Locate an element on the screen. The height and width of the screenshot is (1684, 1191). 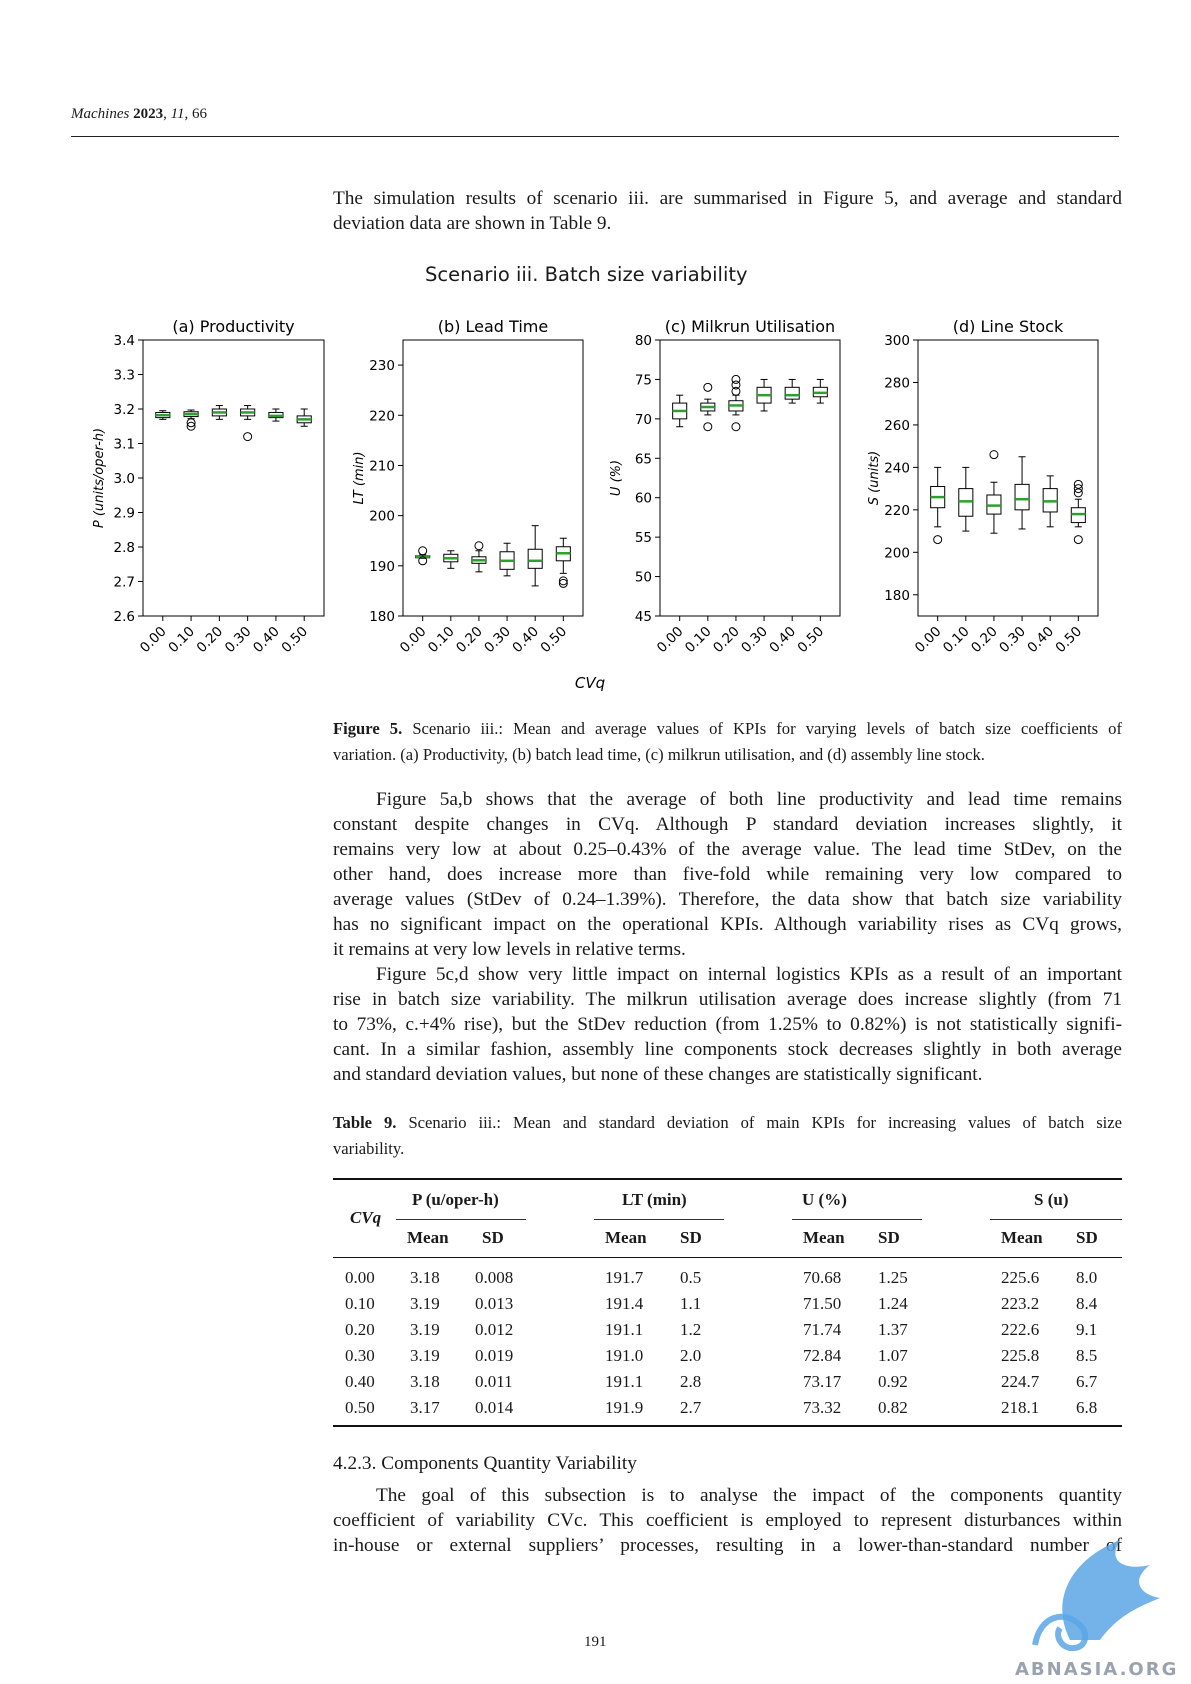
table-cell: 191.4 is located at coordinates (624, 1303).